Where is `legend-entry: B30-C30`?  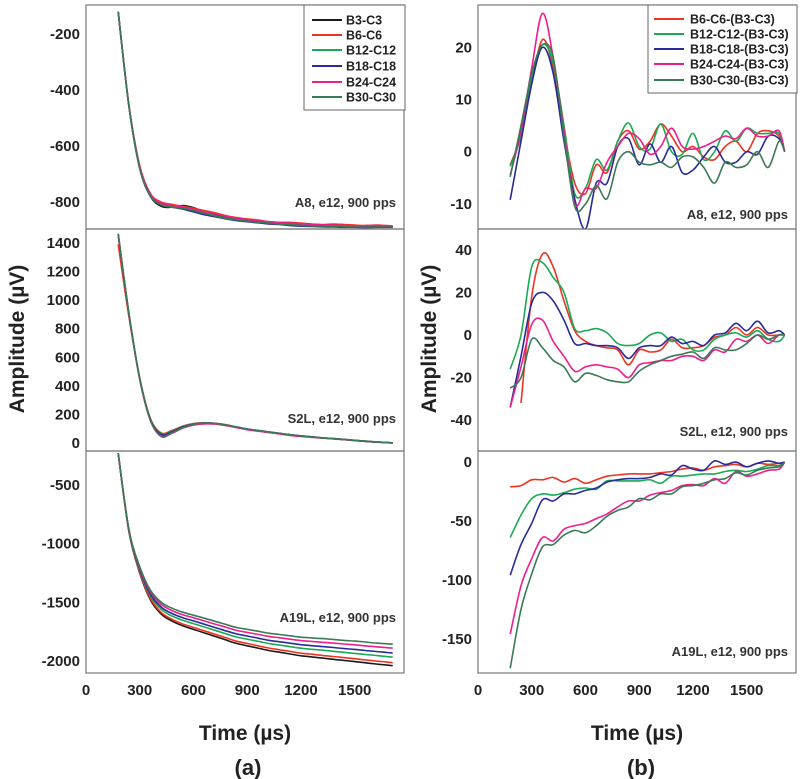
legend-entry: B30-C30 is located at coordinates (371, 98).